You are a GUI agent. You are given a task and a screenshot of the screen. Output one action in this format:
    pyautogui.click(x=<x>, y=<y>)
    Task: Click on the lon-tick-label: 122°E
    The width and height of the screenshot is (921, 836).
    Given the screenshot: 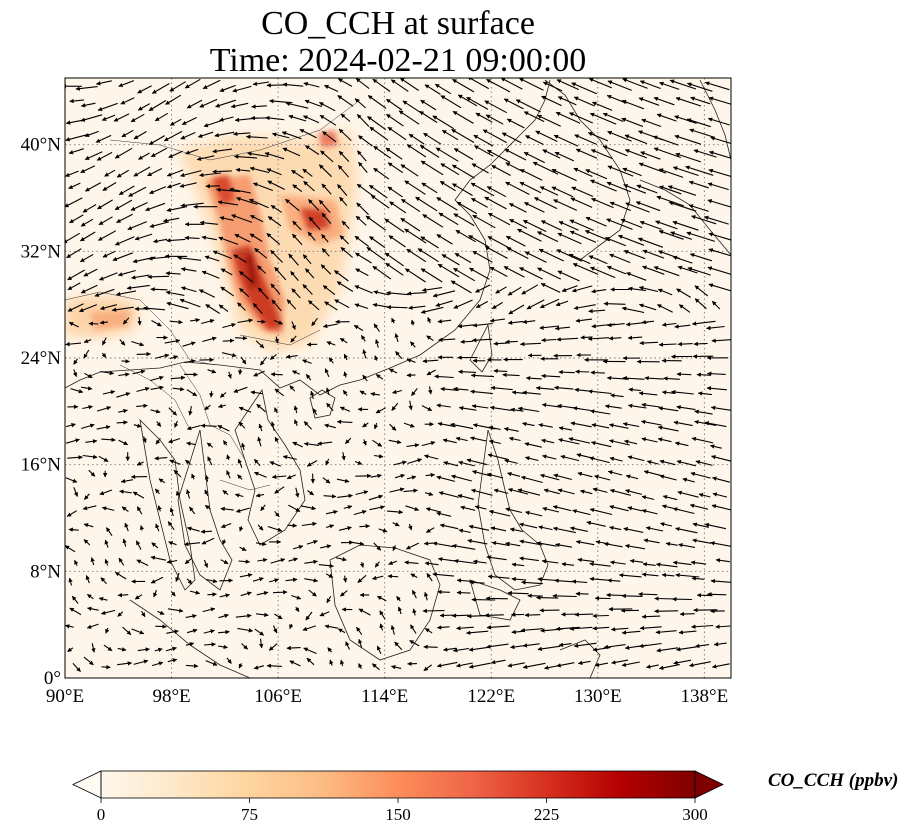 What is the action you would take?
    pyautogui.click(x=491, y=696)
    